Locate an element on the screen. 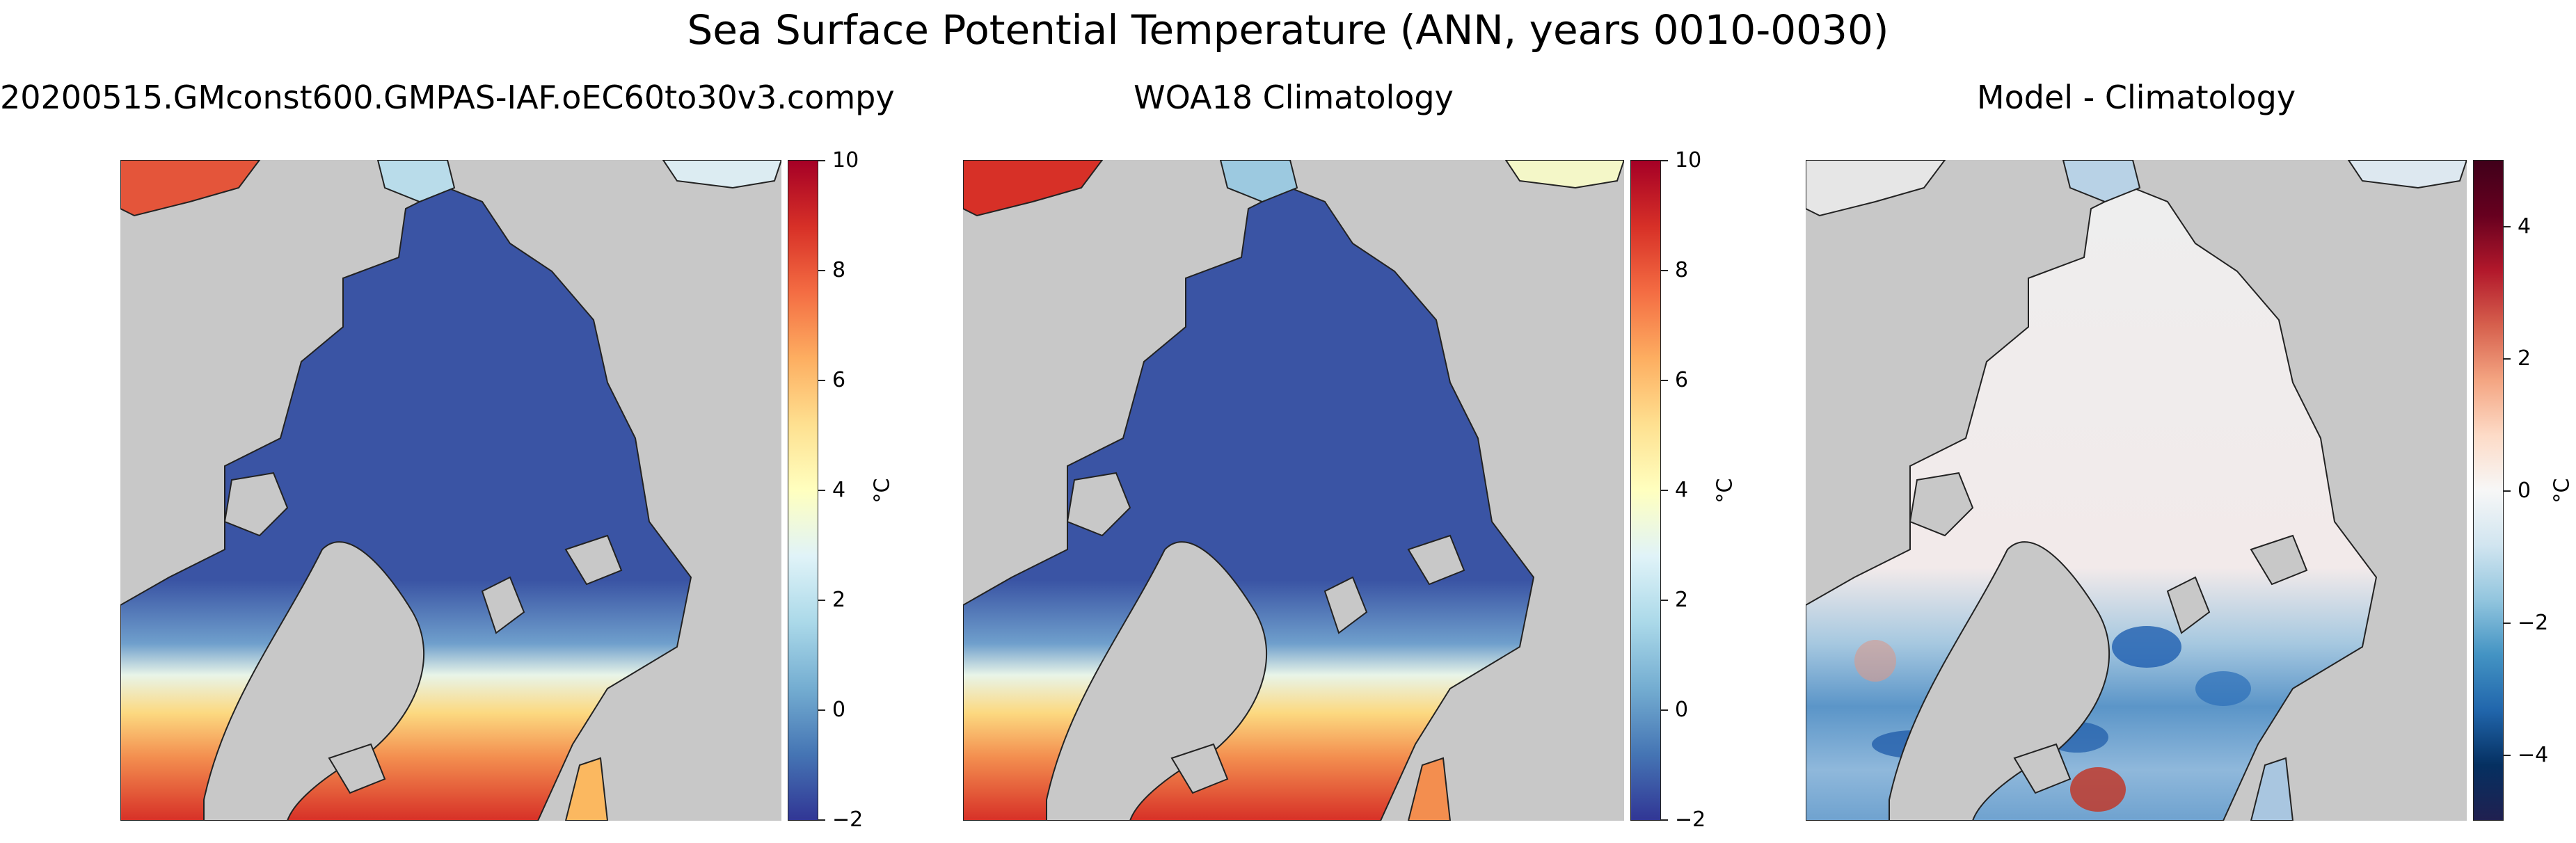 The image size is (2576, 843). panel-2-colorbar is located at coordinates (1645, 490).